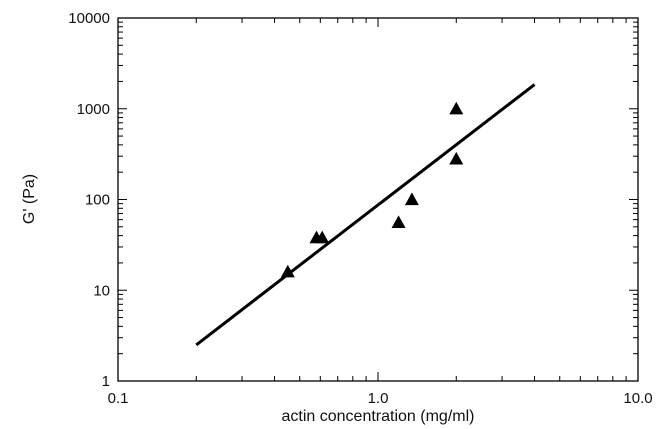  I want to click on y-tick-label: 1000, so click(93, 109).